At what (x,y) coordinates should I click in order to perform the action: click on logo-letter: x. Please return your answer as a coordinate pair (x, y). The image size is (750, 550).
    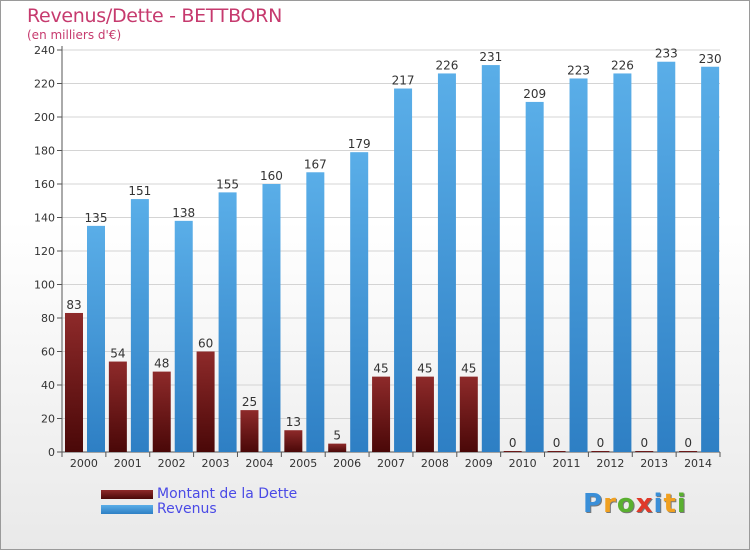
    Looking at the image, I should click on (644, 504).